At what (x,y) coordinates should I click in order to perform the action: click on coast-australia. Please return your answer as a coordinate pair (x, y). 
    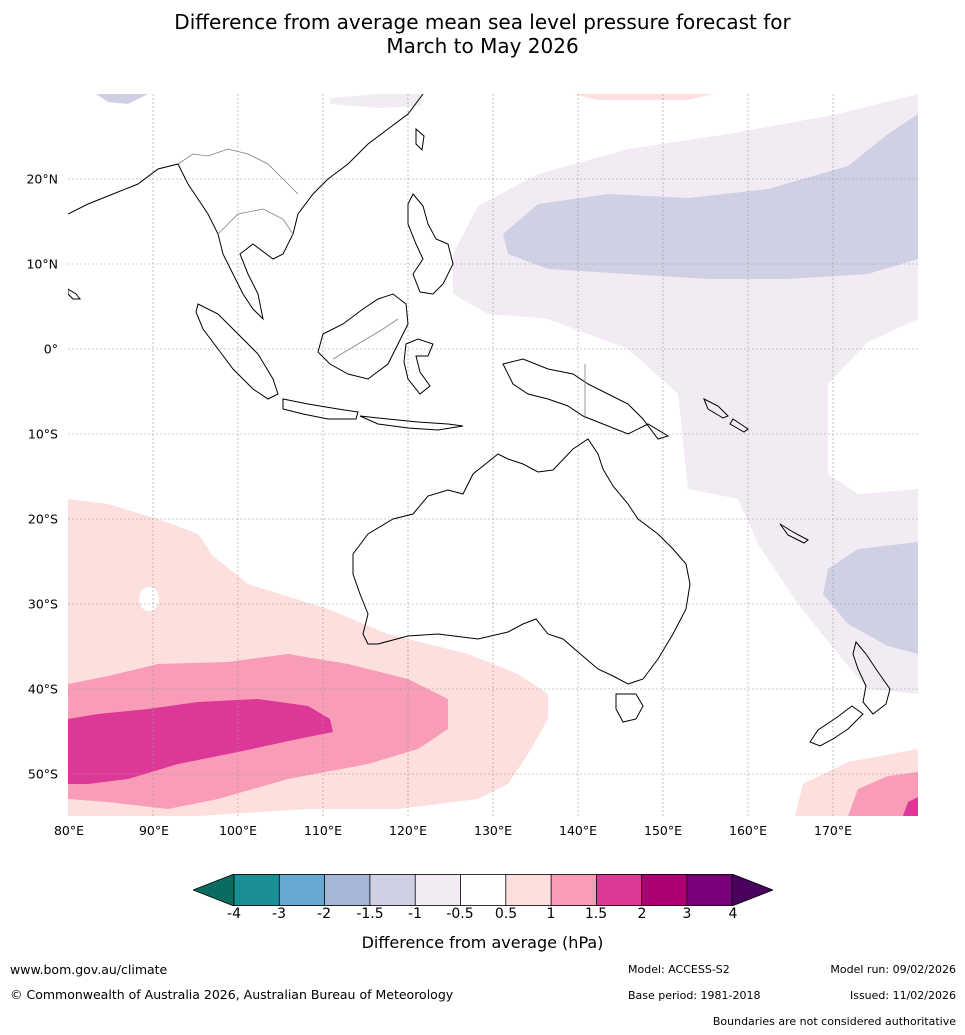
    Looking at the image, I should click on (521, 561).